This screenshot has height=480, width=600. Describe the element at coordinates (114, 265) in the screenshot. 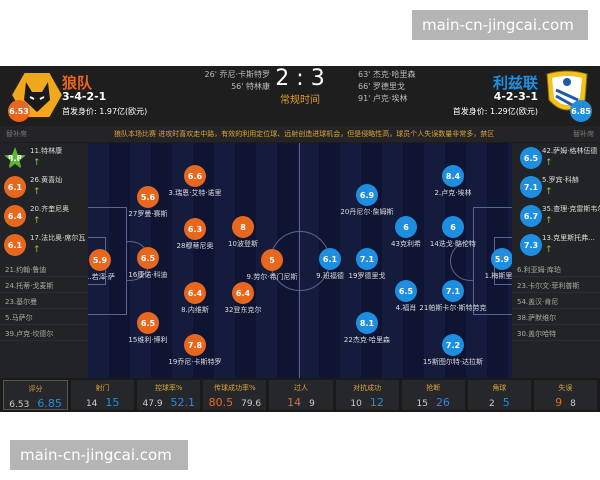

I see `home-player: 5.9 1.若泽·萨` at that location.